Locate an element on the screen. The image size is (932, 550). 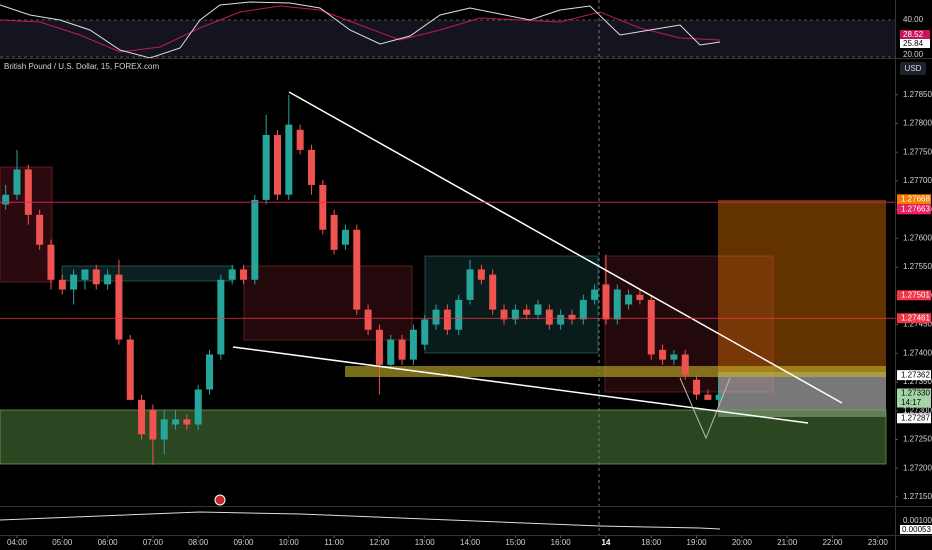
currency-box is located at coordinates (913, 68).